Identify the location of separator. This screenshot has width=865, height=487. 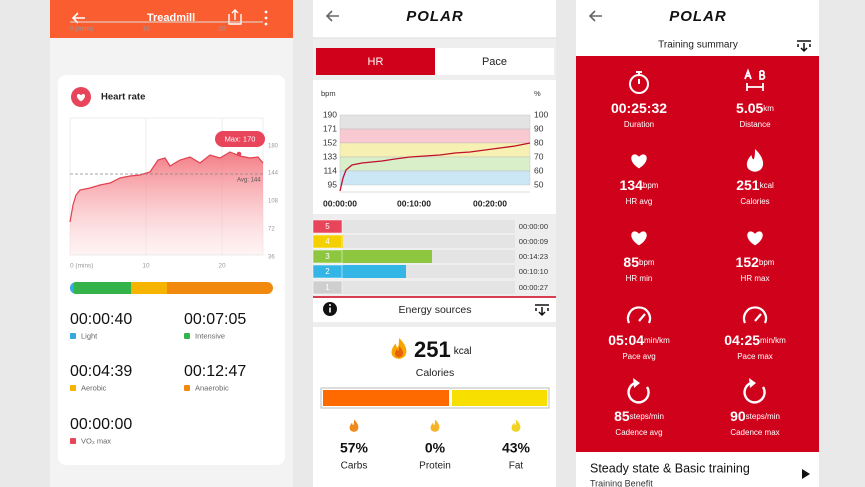
(434, 324).